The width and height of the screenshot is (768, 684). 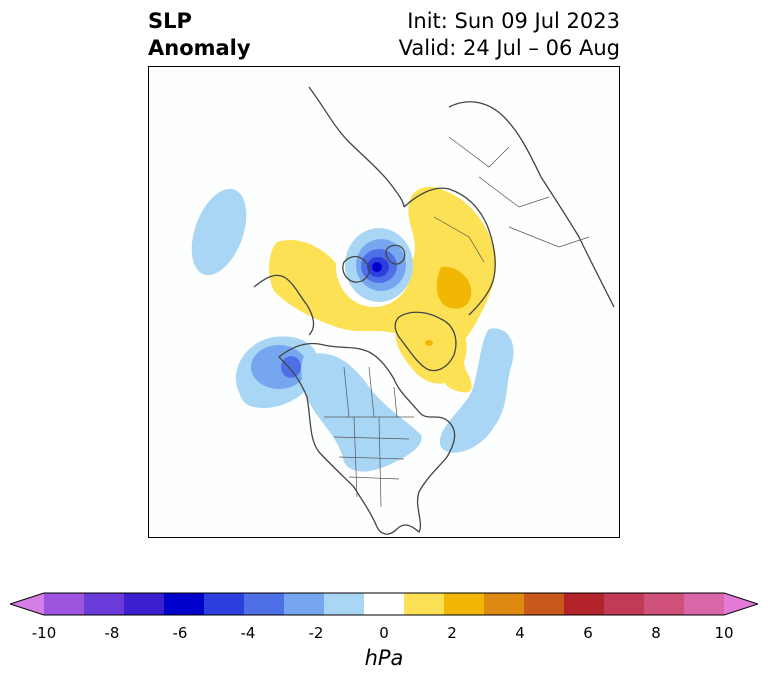 What do you see at coordinates (520, 633) in the screenshot?
I see `colorbar-tick-label: 4` at bounding box center [520, 633].